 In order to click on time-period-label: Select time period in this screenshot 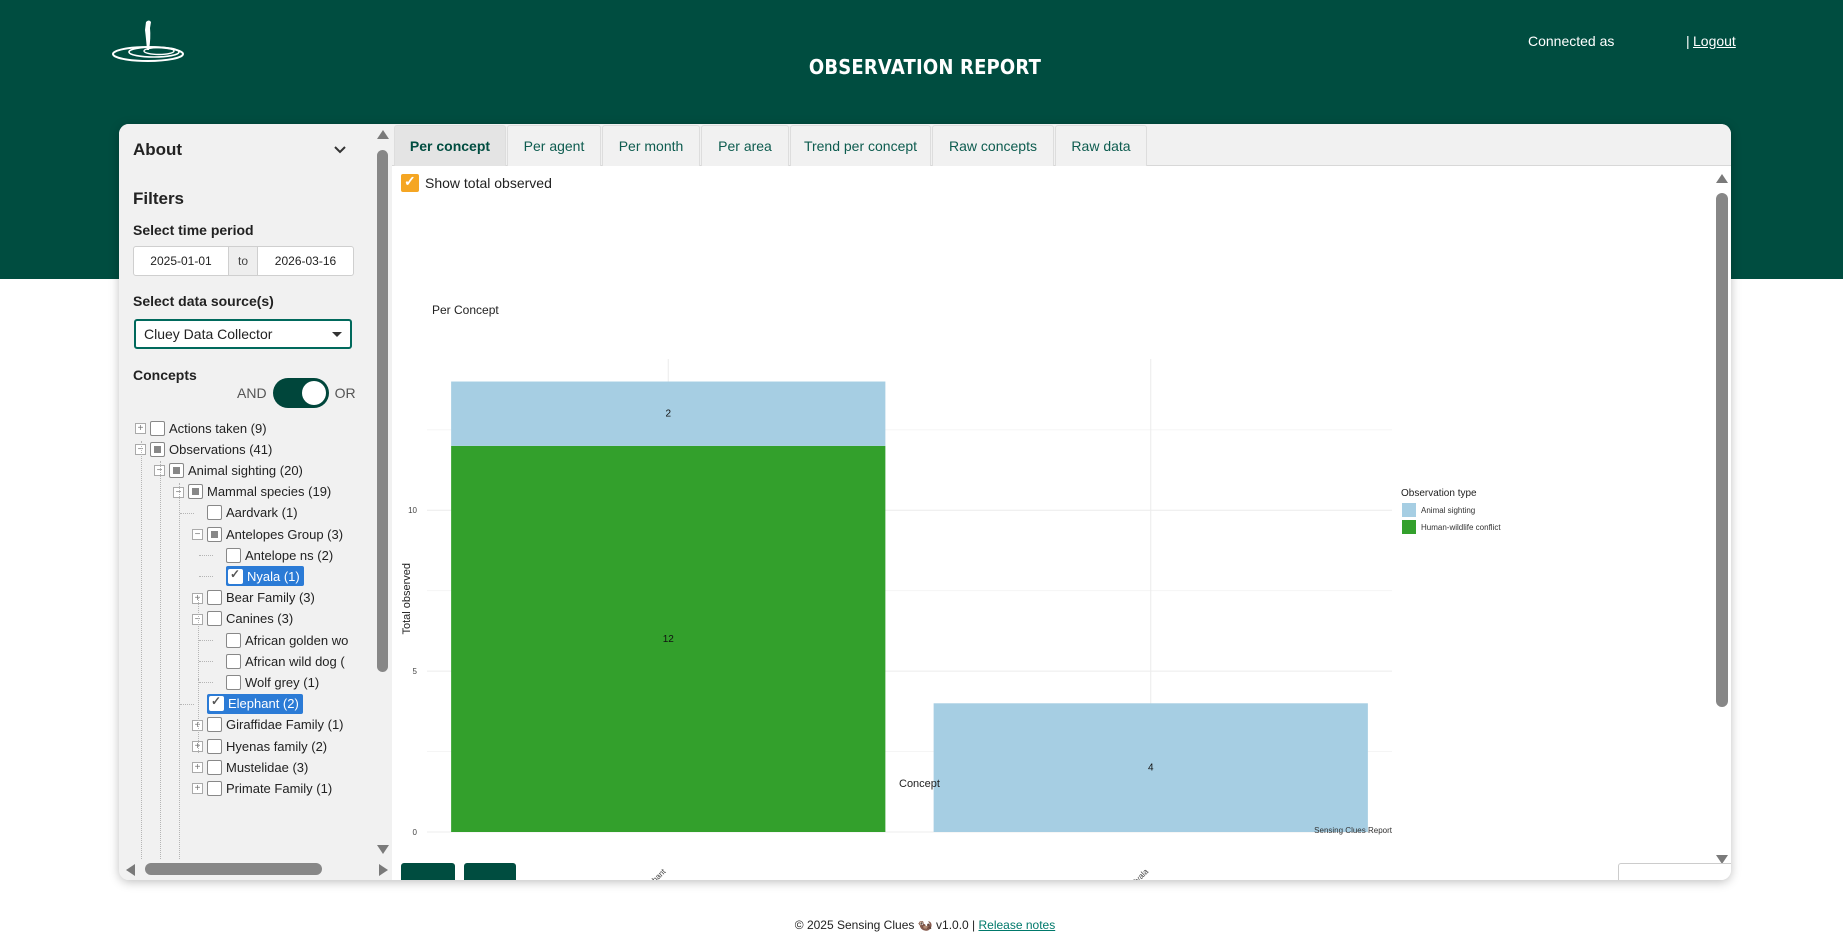, I will do `click(193, 230)`.